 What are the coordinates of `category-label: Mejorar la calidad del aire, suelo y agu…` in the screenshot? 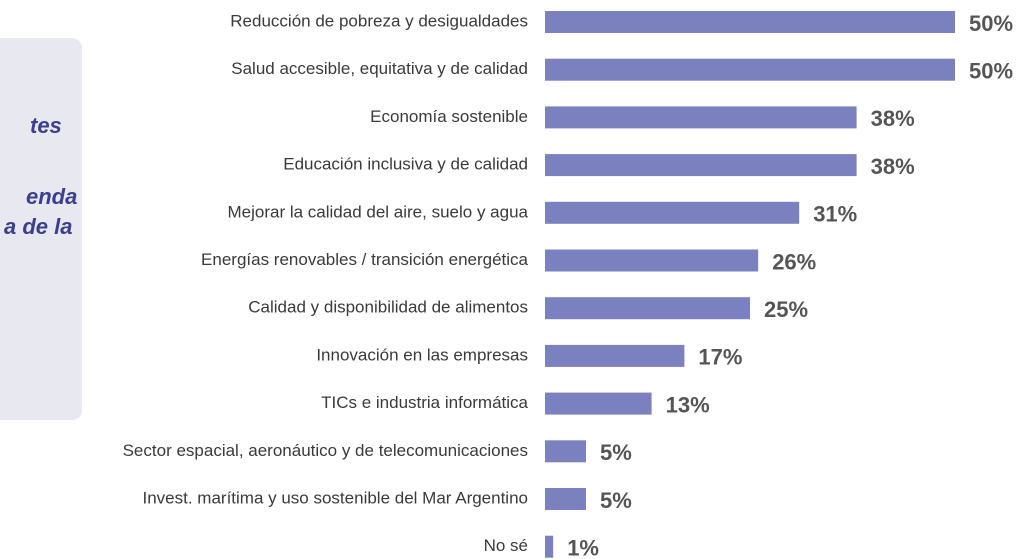 It's located at (377, 211).